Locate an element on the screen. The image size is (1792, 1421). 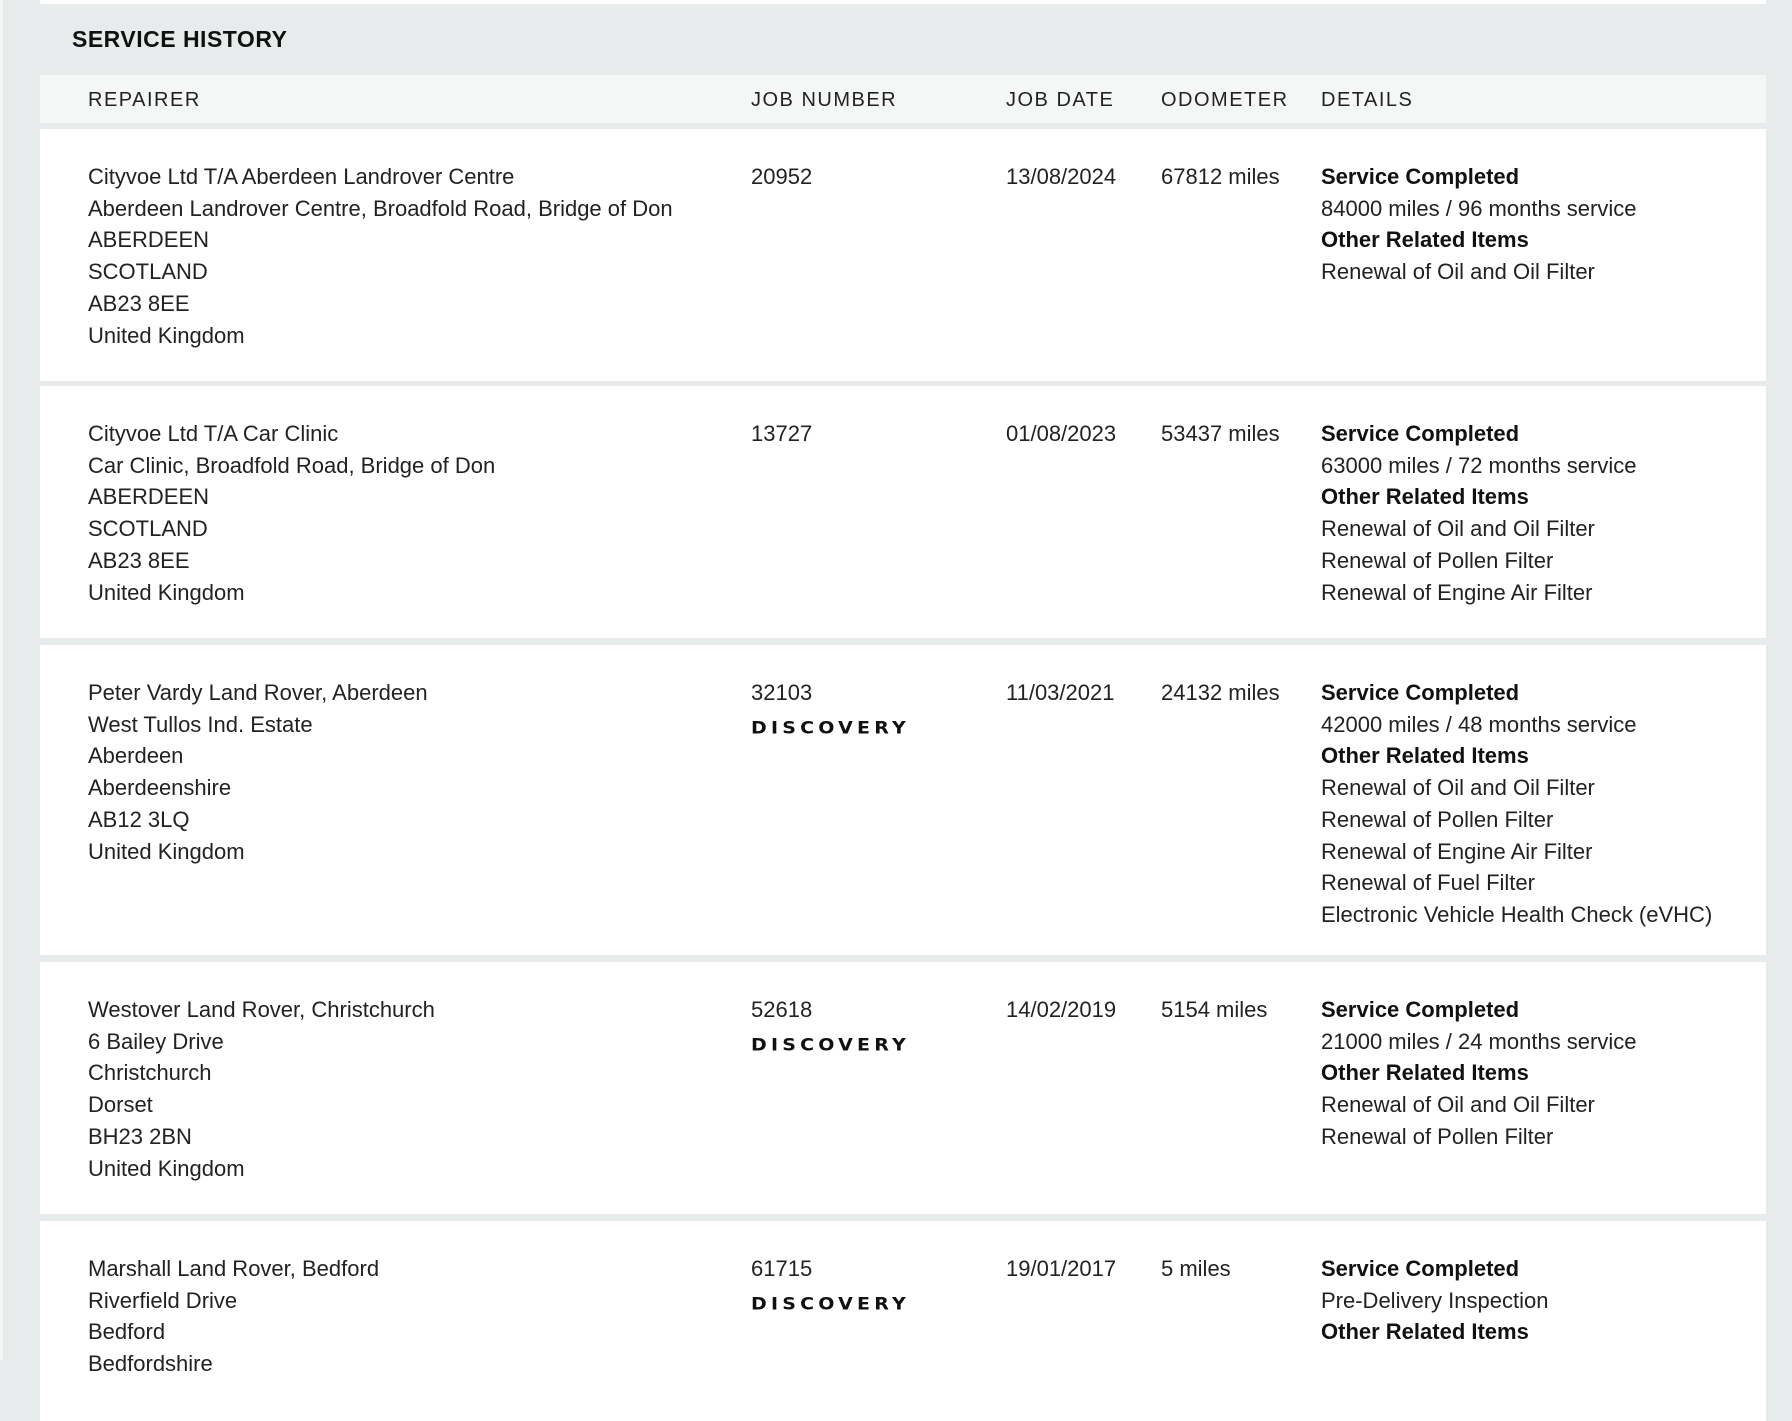
job-date-cell: 01/08/2023 is located at coordinates (1061, 434).